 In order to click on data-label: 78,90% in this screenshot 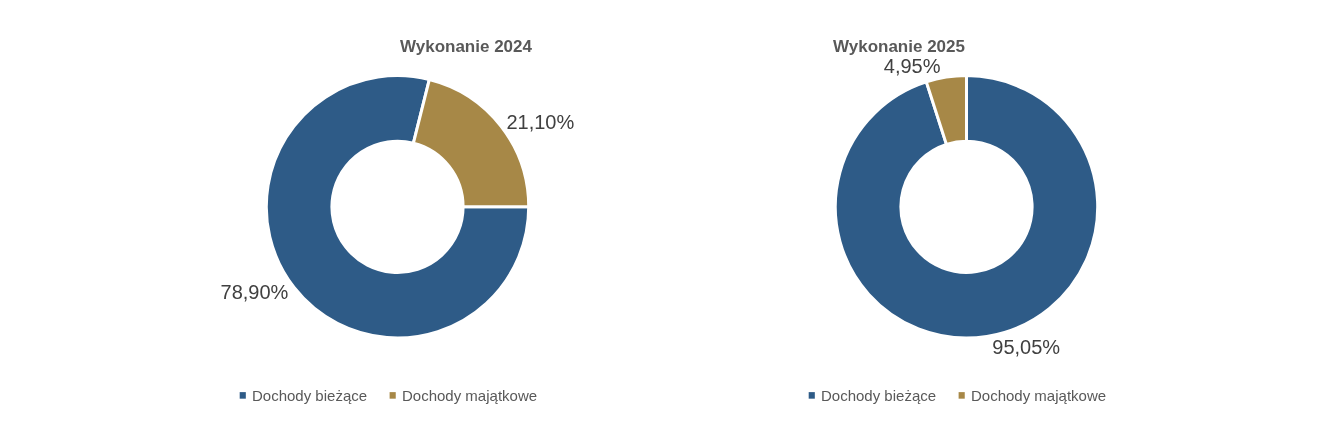, I will do `click(254, 291)`.